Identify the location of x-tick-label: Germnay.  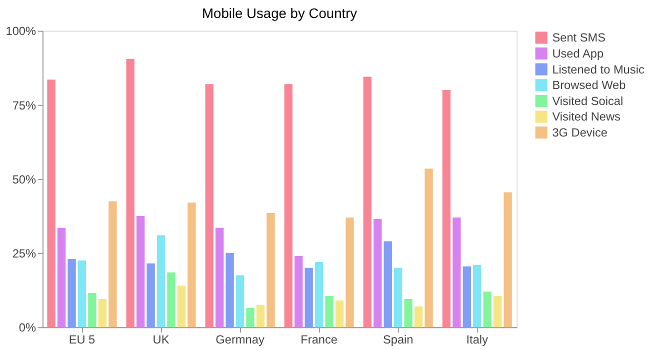
(240, 339).